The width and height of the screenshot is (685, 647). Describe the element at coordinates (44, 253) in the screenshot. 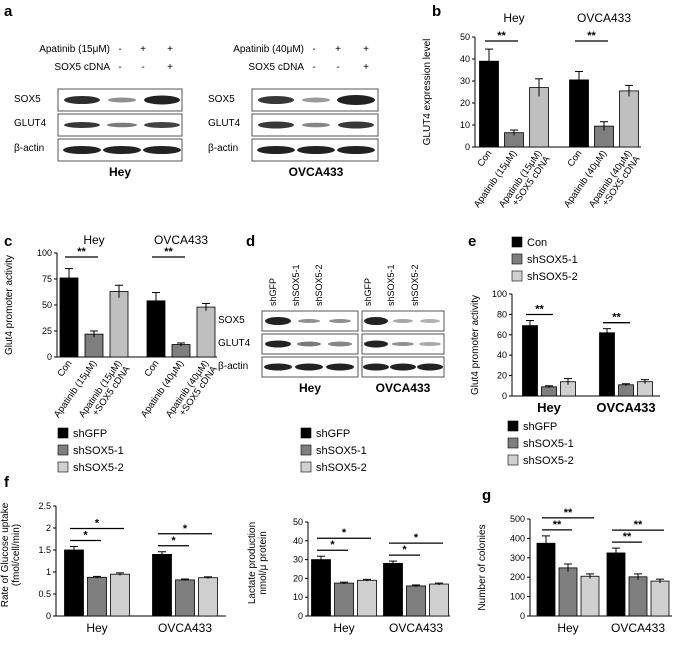

I see `y-tick-label: 100` at that location.